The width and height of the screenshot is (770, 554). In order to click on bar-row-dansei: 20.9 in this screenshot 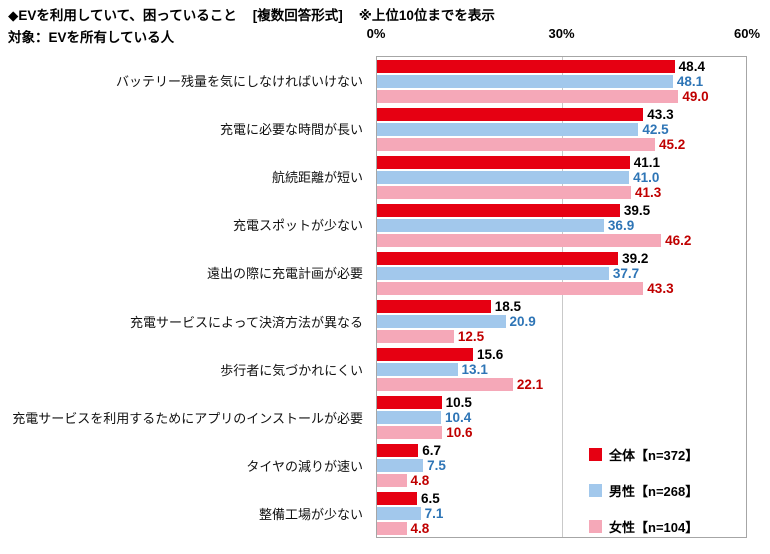, I will do `click(561, 321)`.